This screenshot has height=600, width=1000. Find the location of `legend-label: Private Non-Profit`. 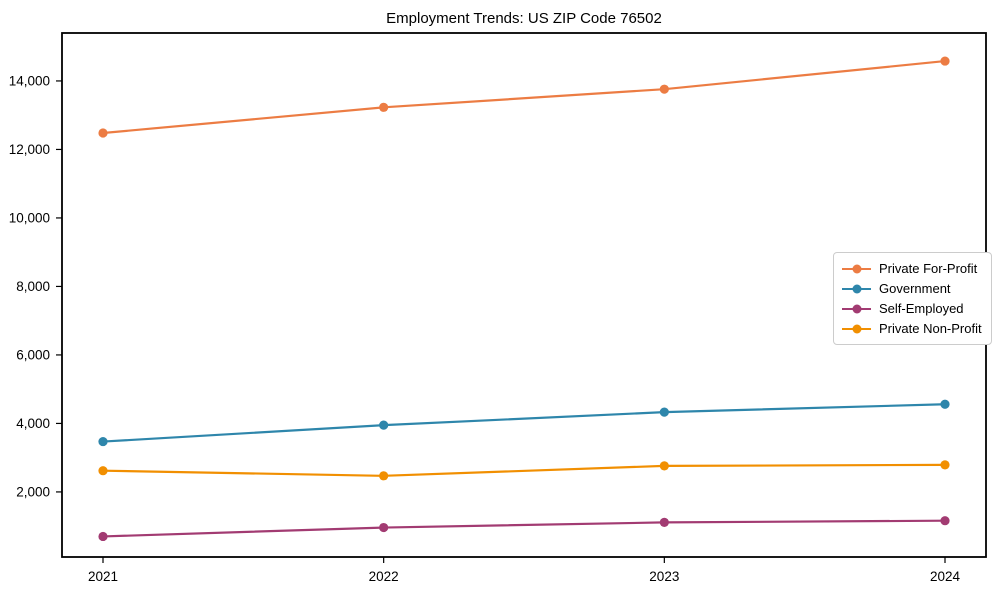

legend-label: Private Non-Profit is located at coordinates (930, 328).